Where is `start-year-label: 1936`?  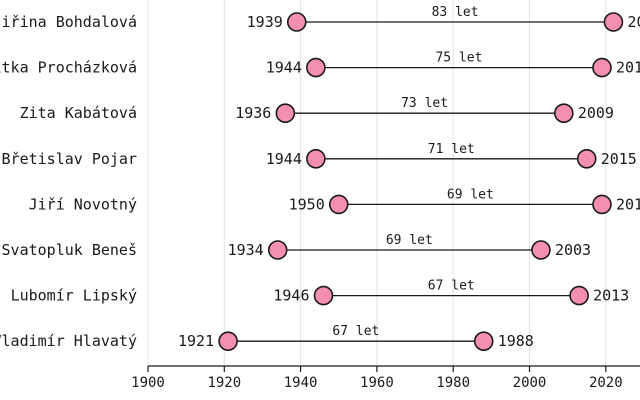 start-year-label: 1936 is located at coordinates (253, 113).